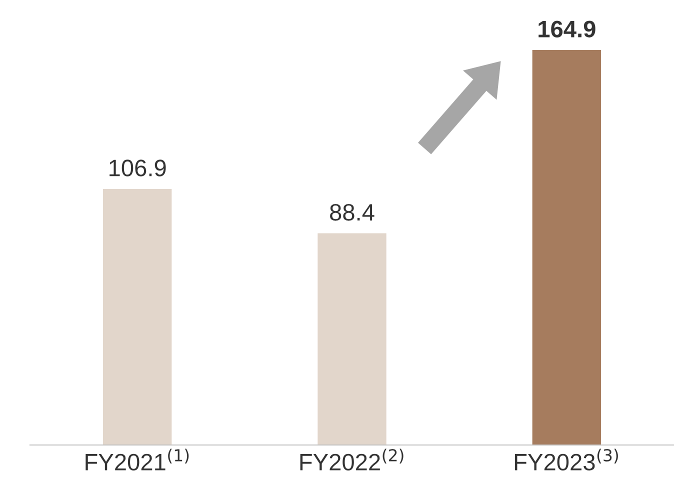 This screenshot has height=501, width=674. I want to click on x-tick-label: FY2023$^{(3)}$, so click(566, 459).